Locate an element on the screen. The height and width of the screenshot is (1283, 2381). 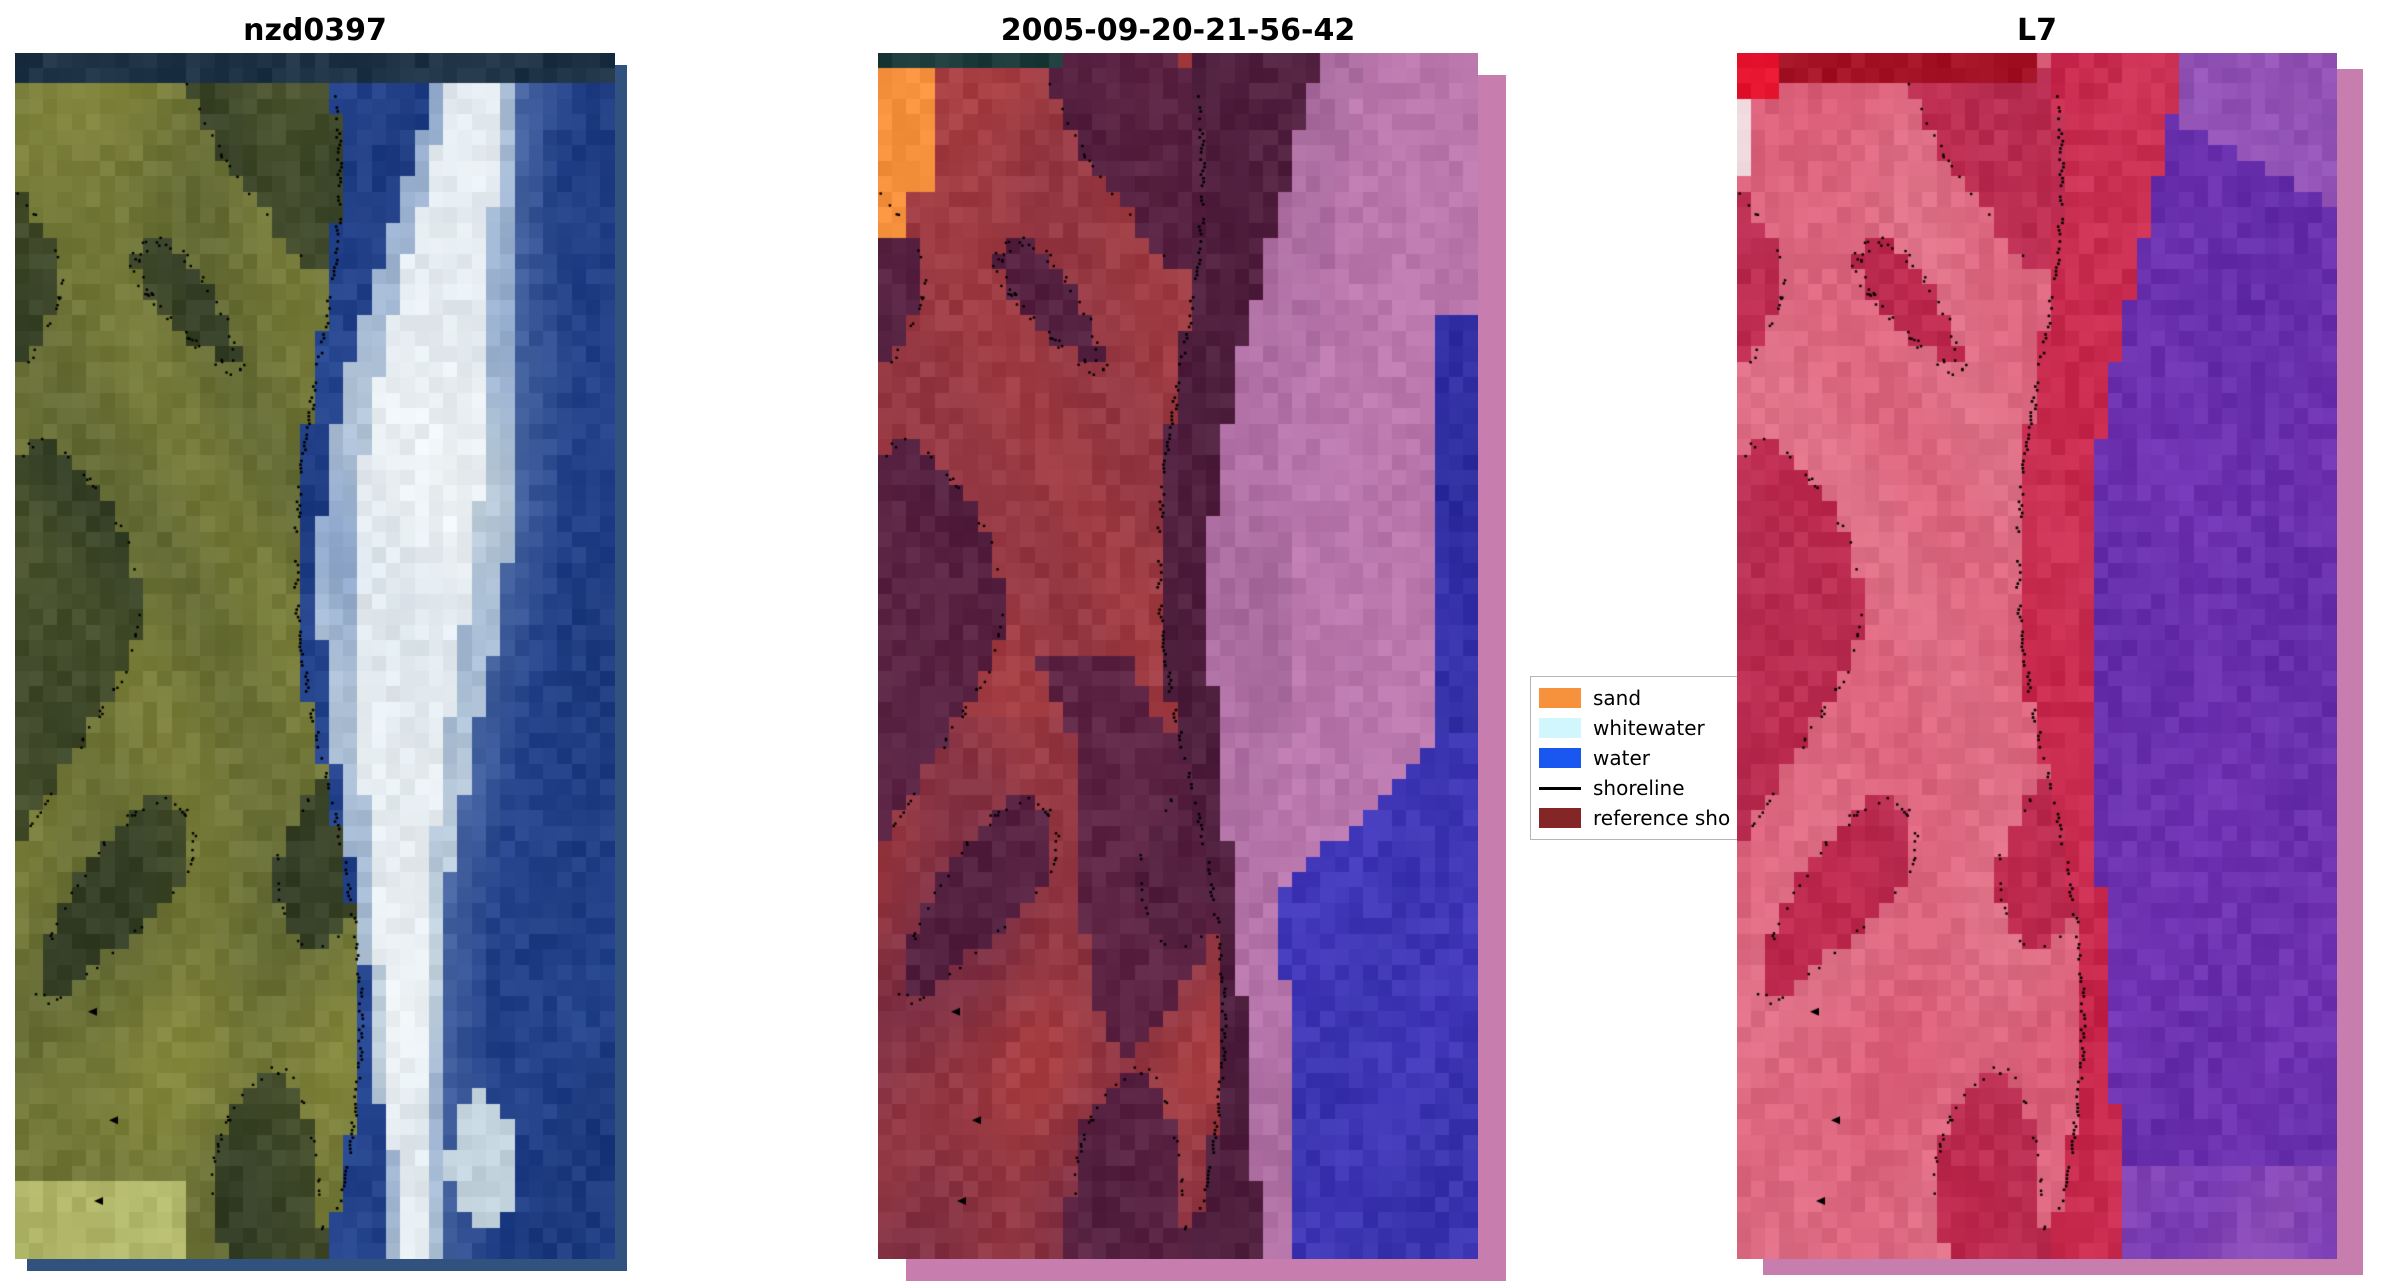
legend-label: water is located at coordinates (1621, 758).